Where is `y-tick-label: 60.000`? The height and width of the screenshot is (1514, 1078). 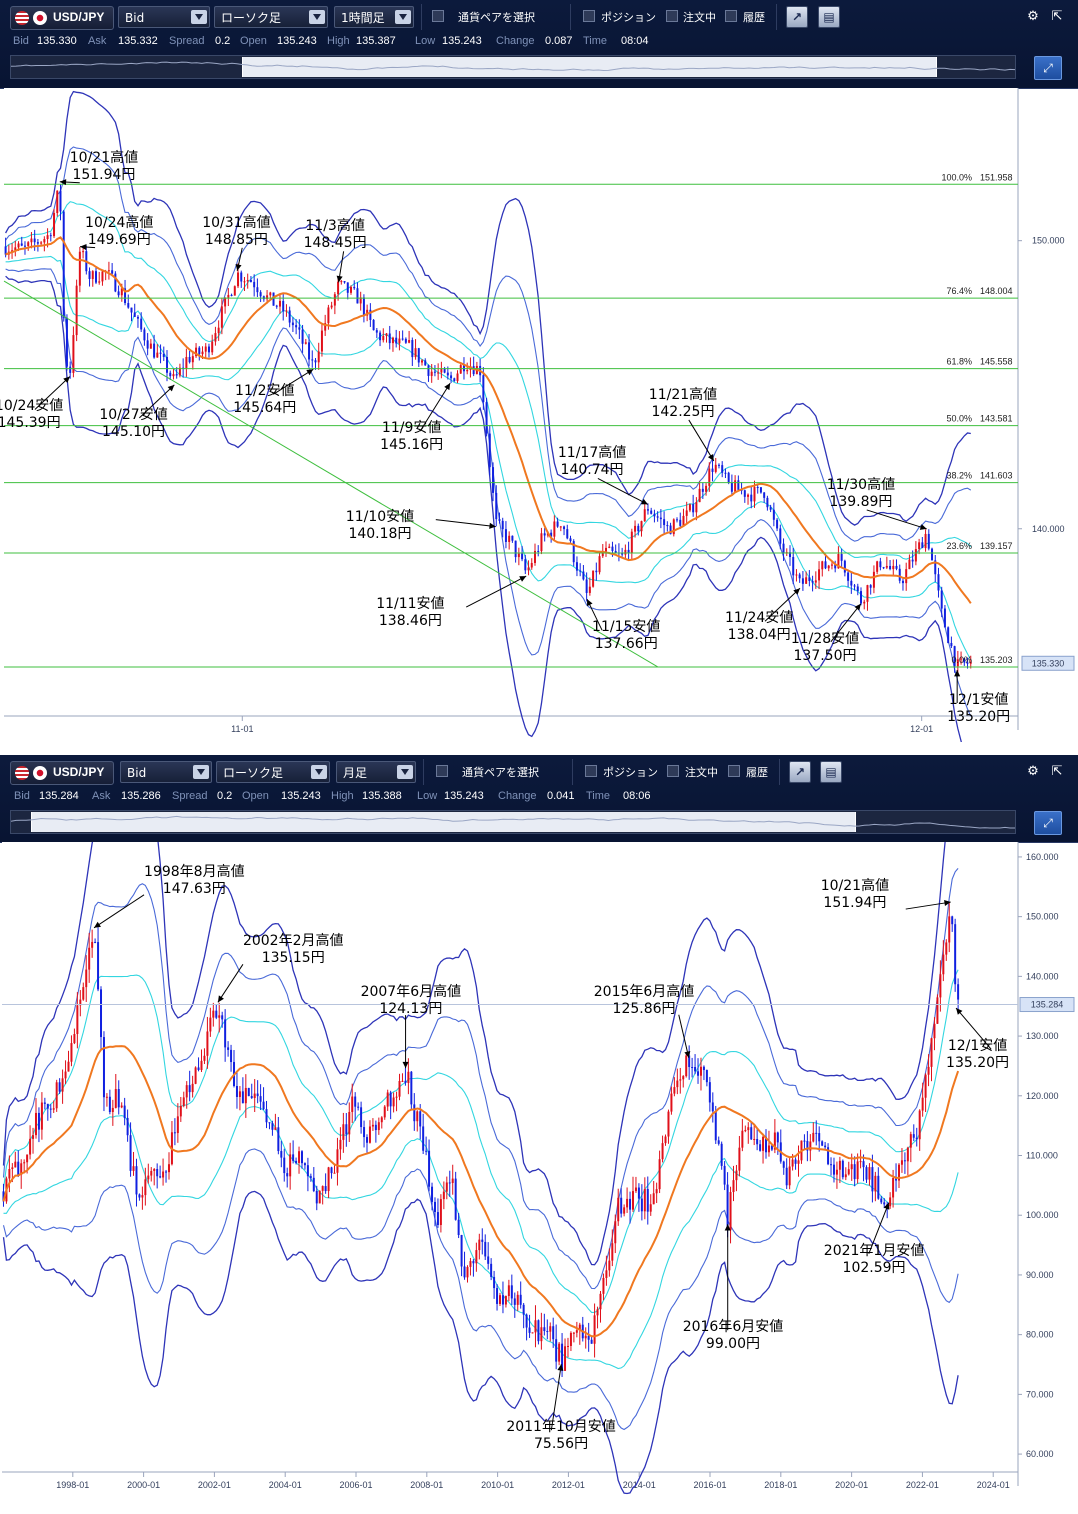
y-tick-label: 60.000 is located at coordinates (1040, 1454).